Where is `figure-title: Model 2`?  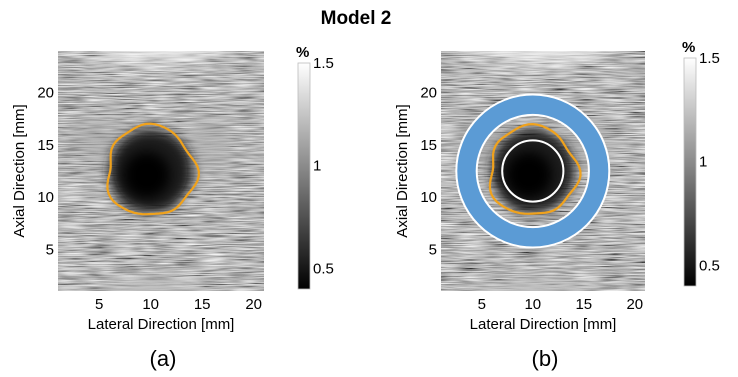 figure-title: Model 2 is located at coordinates (356, 18).